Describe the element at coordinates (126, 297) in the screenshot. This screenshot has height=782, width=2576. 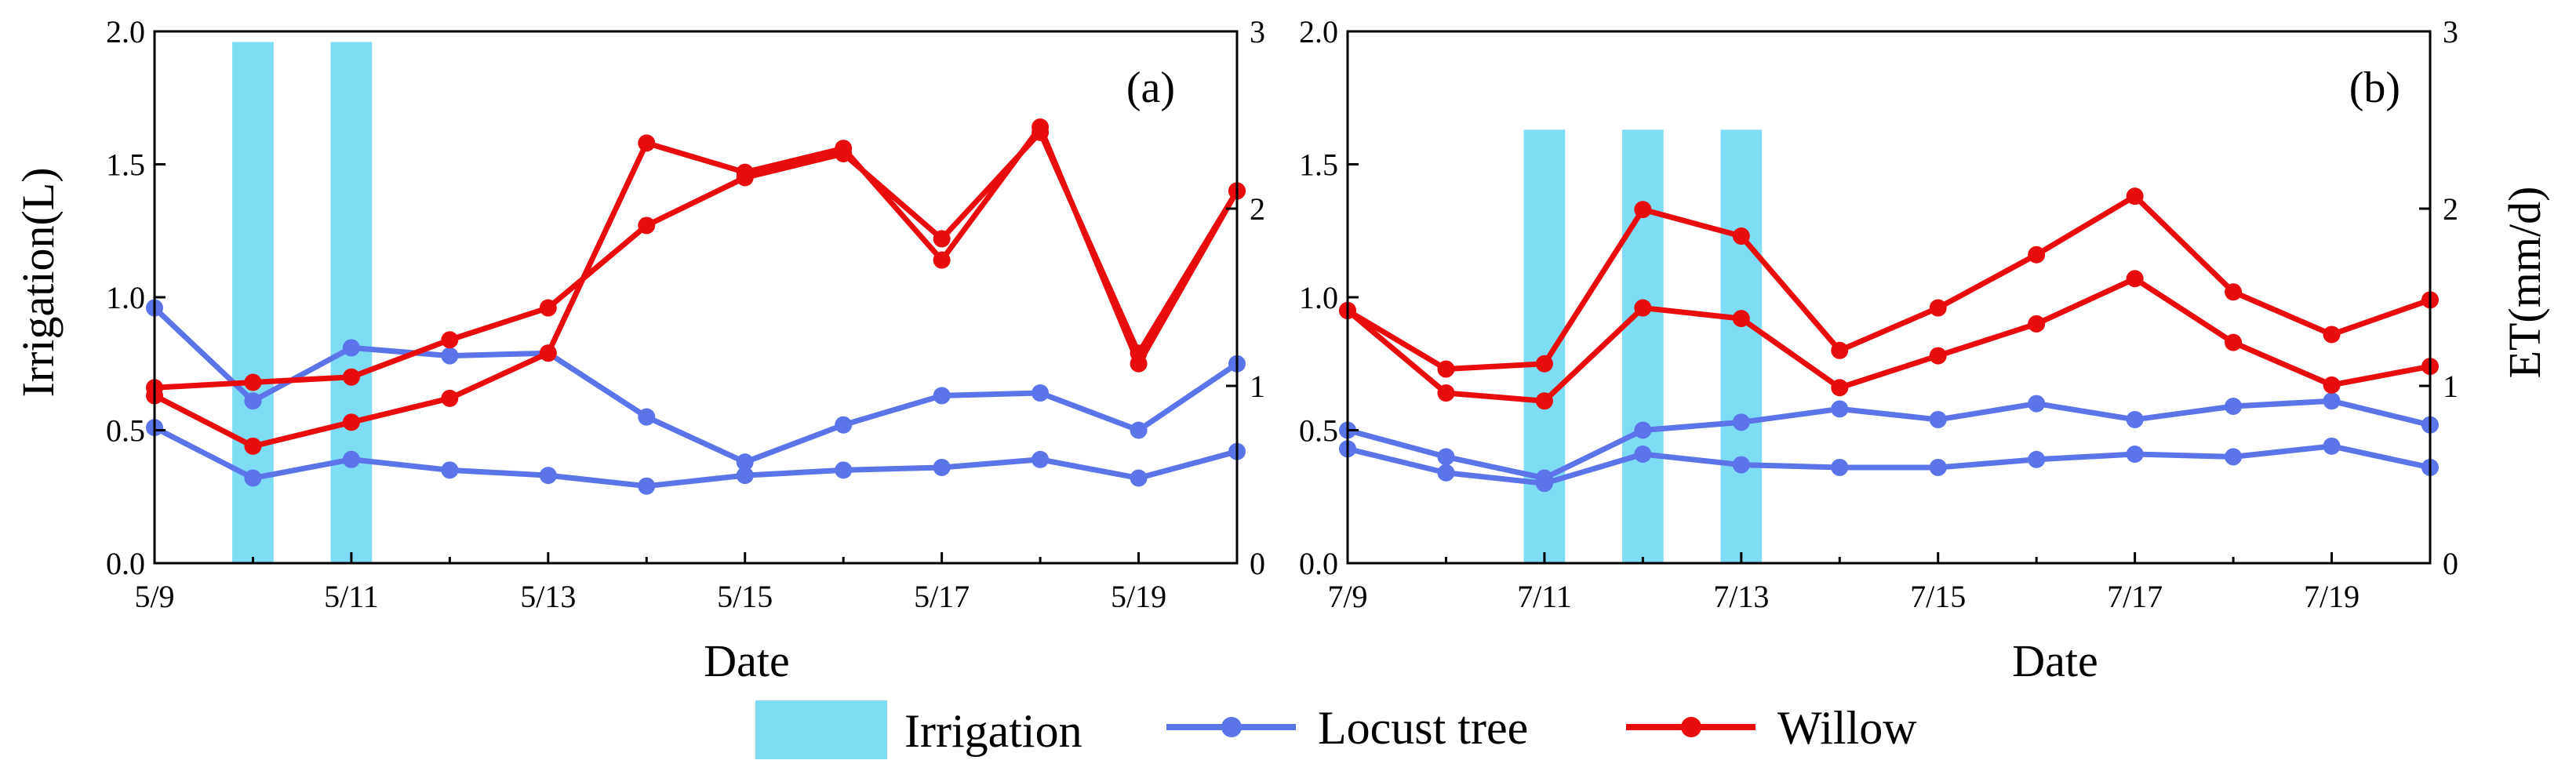
I see `y-left-tick-label-a-3: 1.0` at that location.